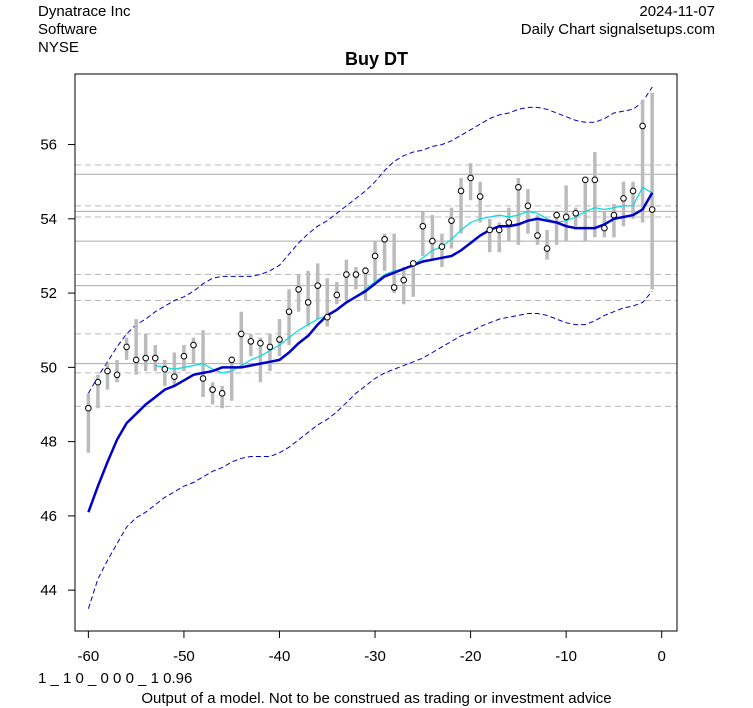 This screenshot has width=753, height=708. Describe the element at coordinates (280, 656) in the screenshot. I see `x-tick-label: -40` at that location.